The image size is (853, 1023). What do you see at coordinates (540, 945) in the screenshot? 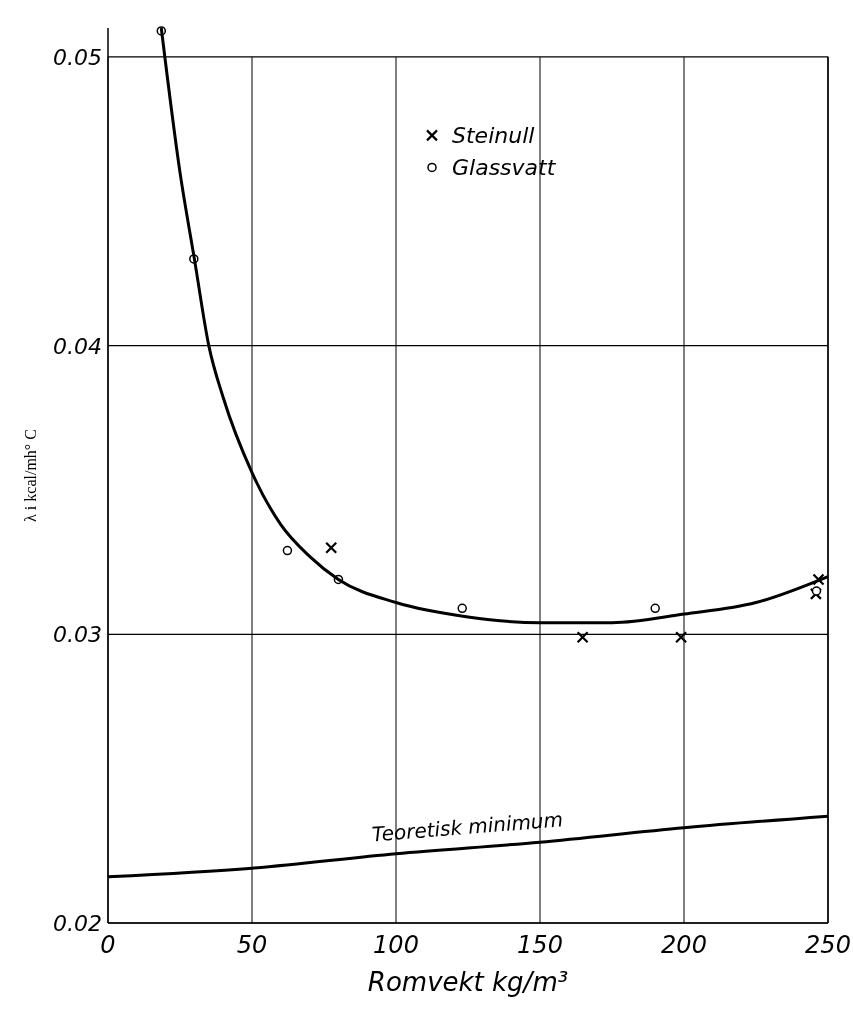
I see `x-tick-label: 150` at bounding box center [540, 945].